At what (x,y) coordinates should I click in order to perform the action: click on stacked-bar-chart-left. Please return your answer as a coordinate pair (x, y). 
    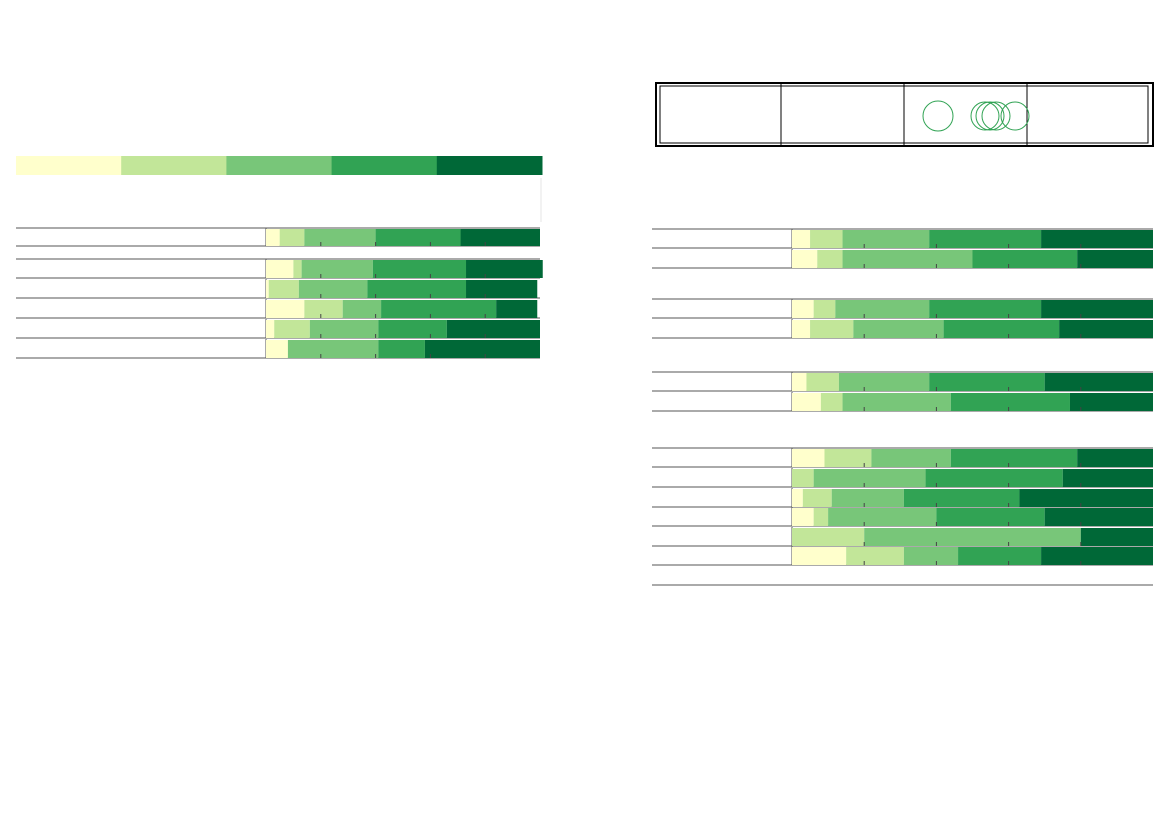
    Looking at the image, I should click on (279, 293).